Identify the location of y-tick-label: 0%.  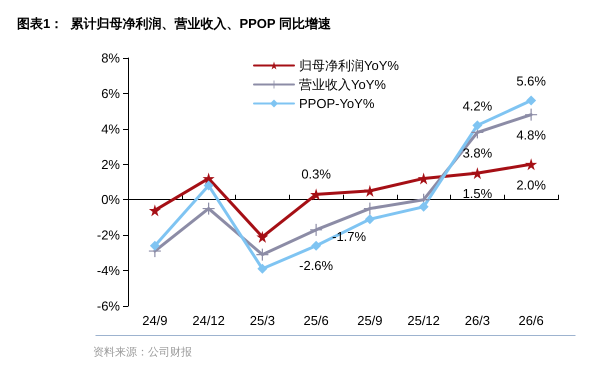
(110, 200).